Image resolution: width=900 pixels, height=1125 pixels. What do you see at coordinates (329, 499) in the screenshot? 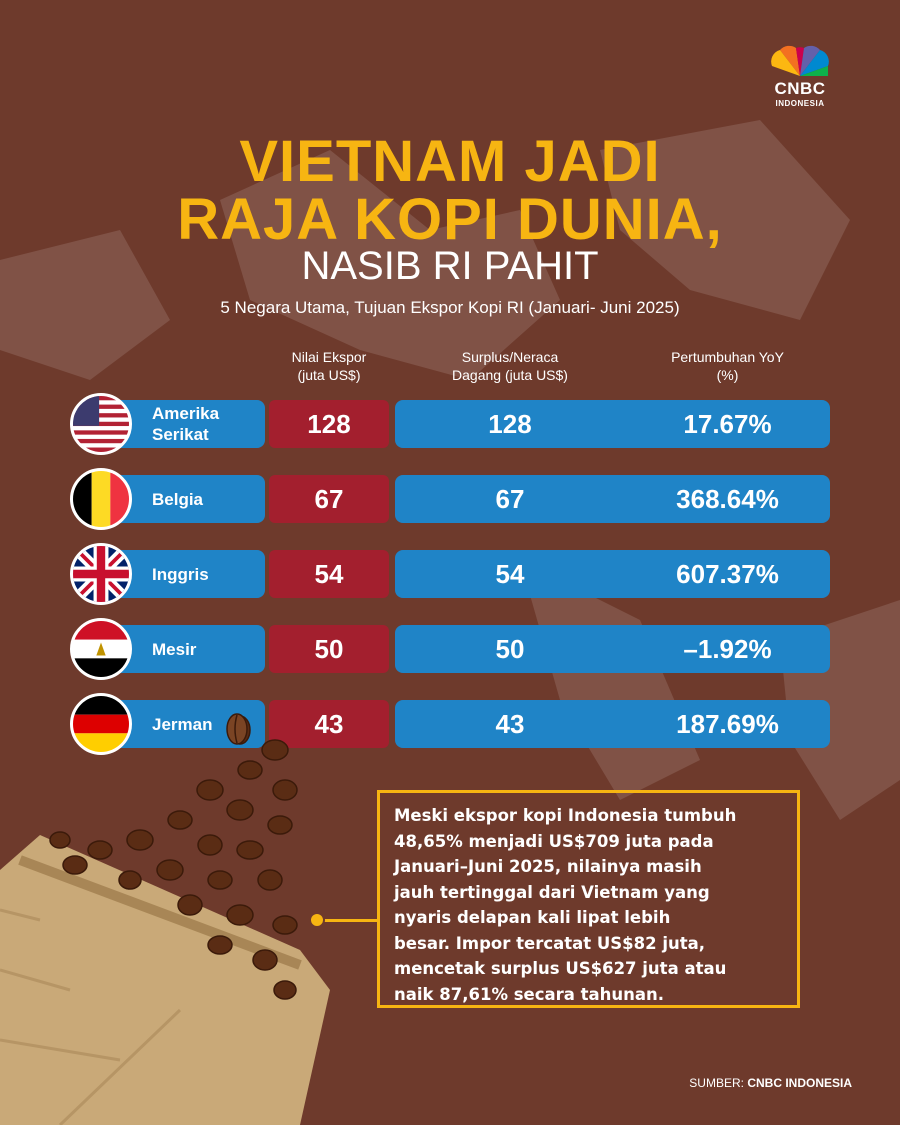
I see `export-value: 67` at bounding box center [329, 499].